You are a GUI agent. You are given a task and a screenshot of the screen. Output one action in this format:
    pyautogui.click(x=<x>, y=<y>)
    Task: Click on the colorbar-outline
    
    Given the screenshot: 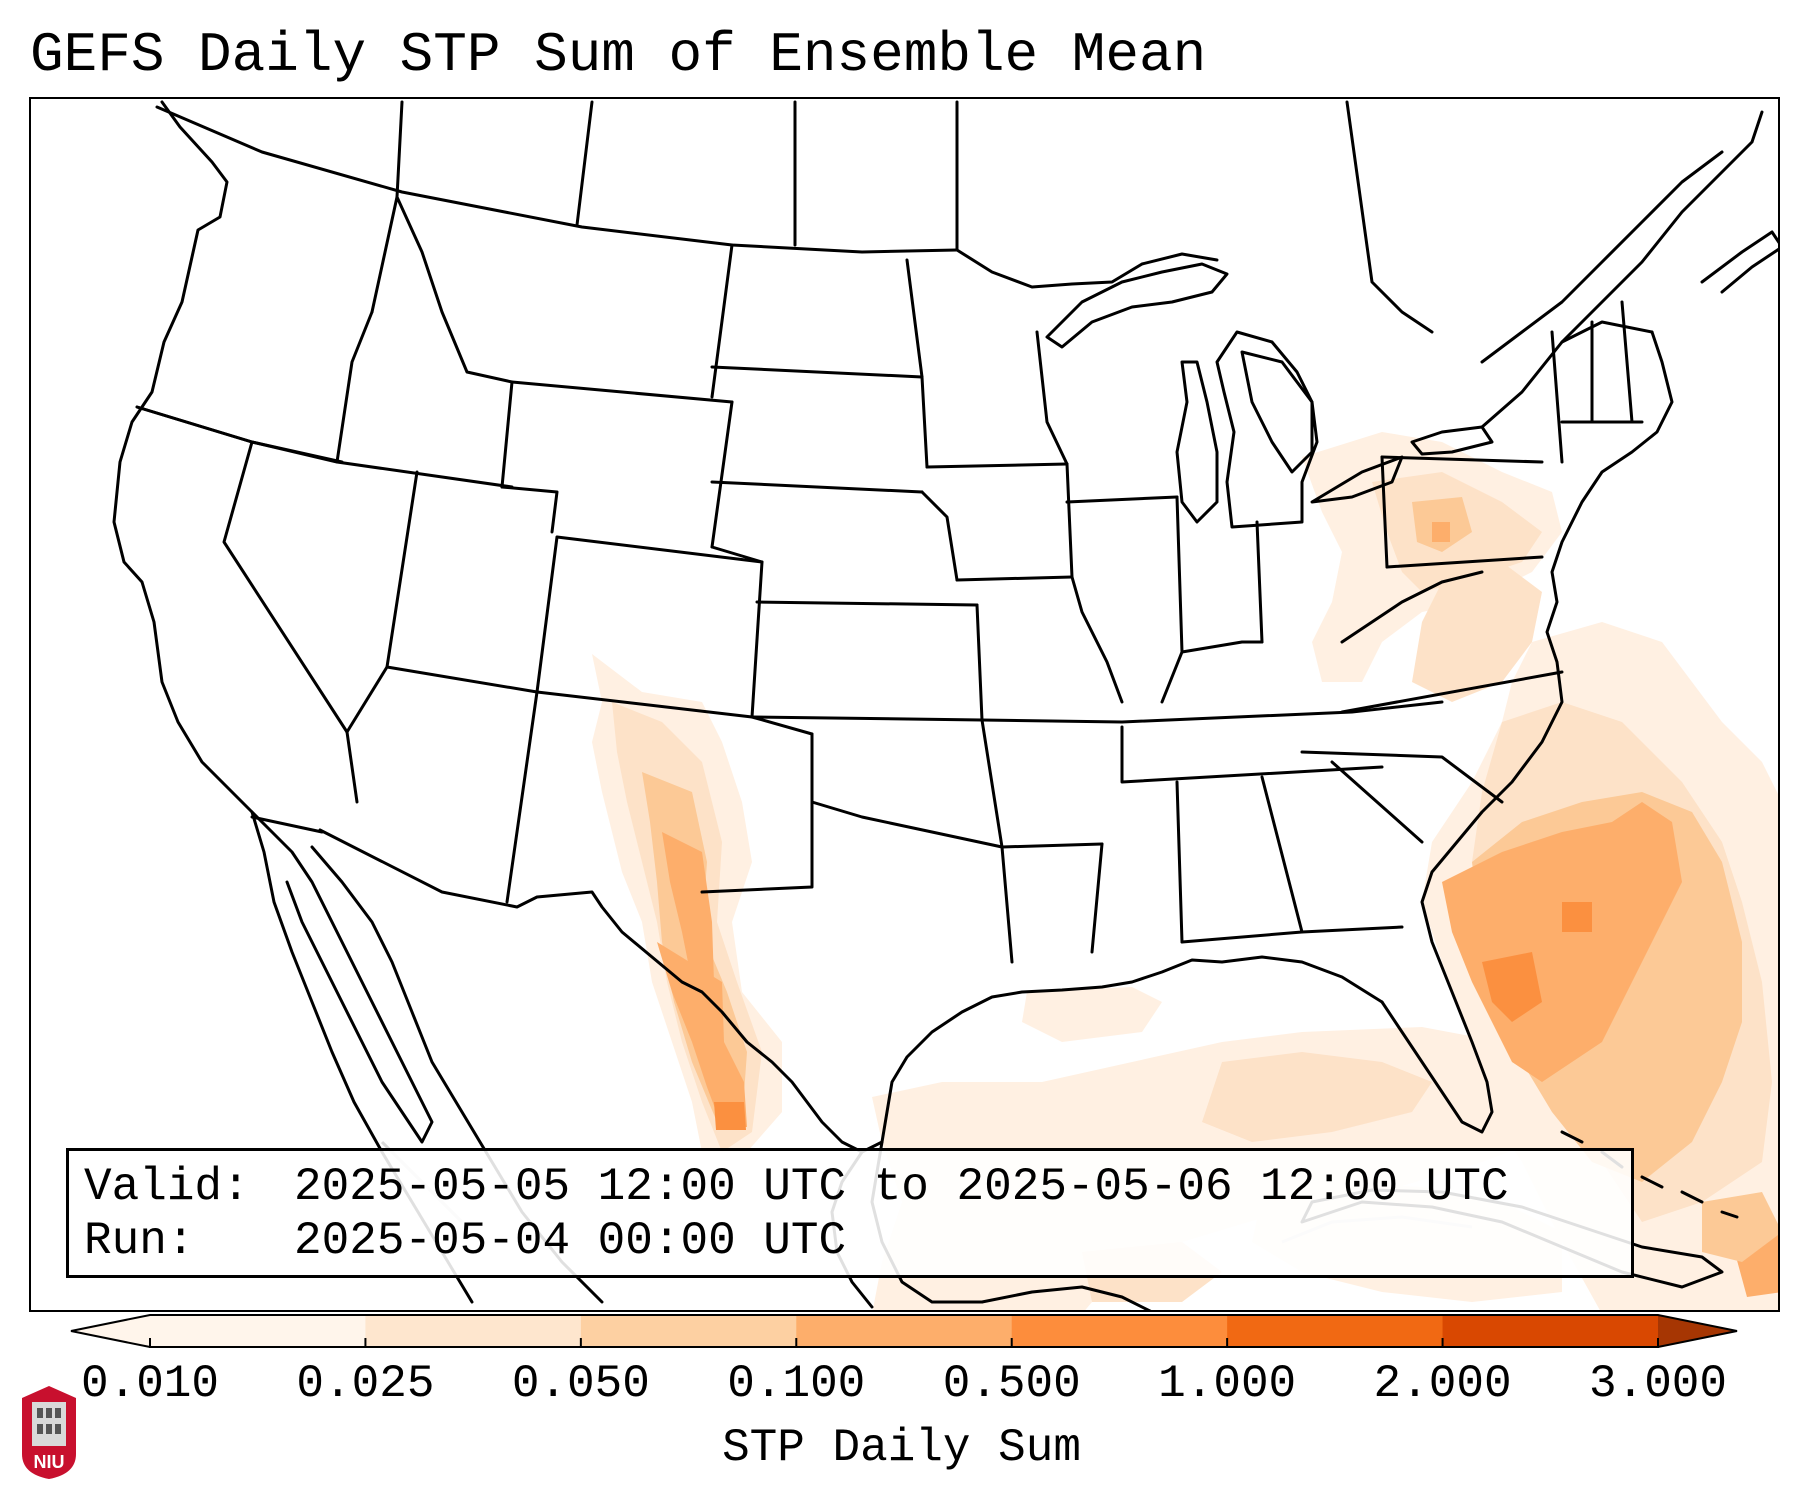 What is the action you would take?
    pyautogui.click(x=904, y=1331)
    